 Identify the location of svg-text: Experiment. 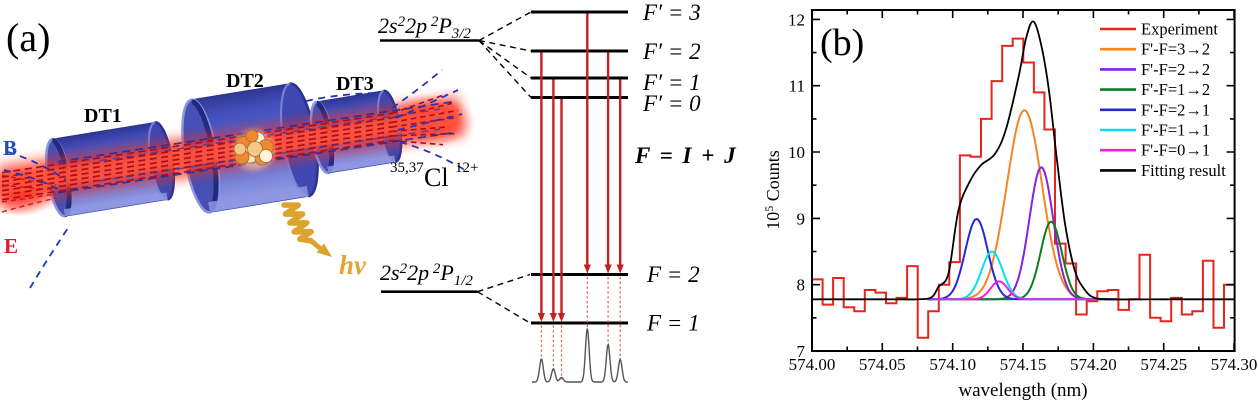
(1179, 29).